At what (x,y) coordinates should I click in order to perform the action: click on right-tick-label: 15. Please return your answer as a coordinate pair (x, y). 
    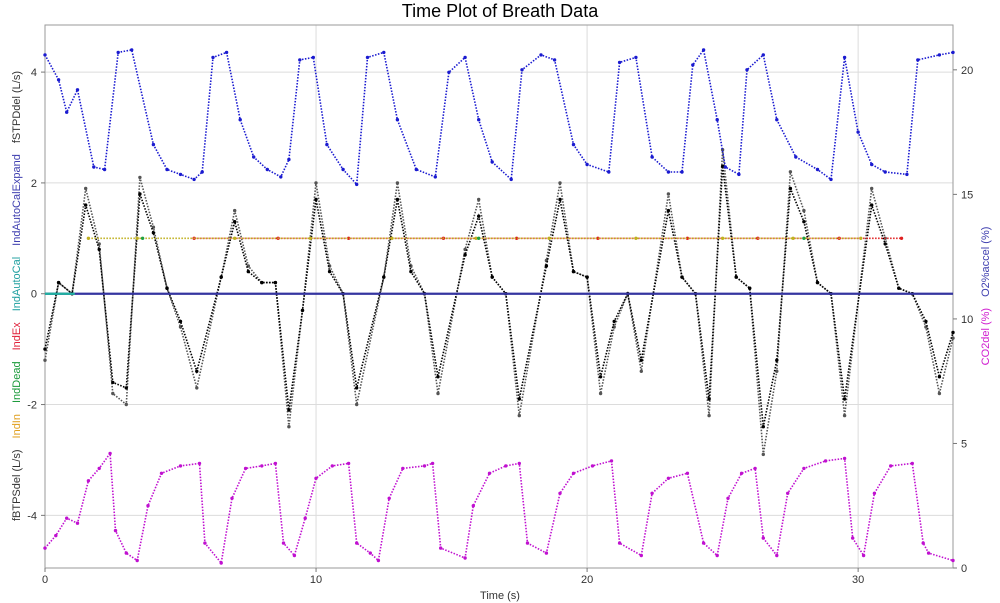
    Looking at the image, I should click on (967, 195).